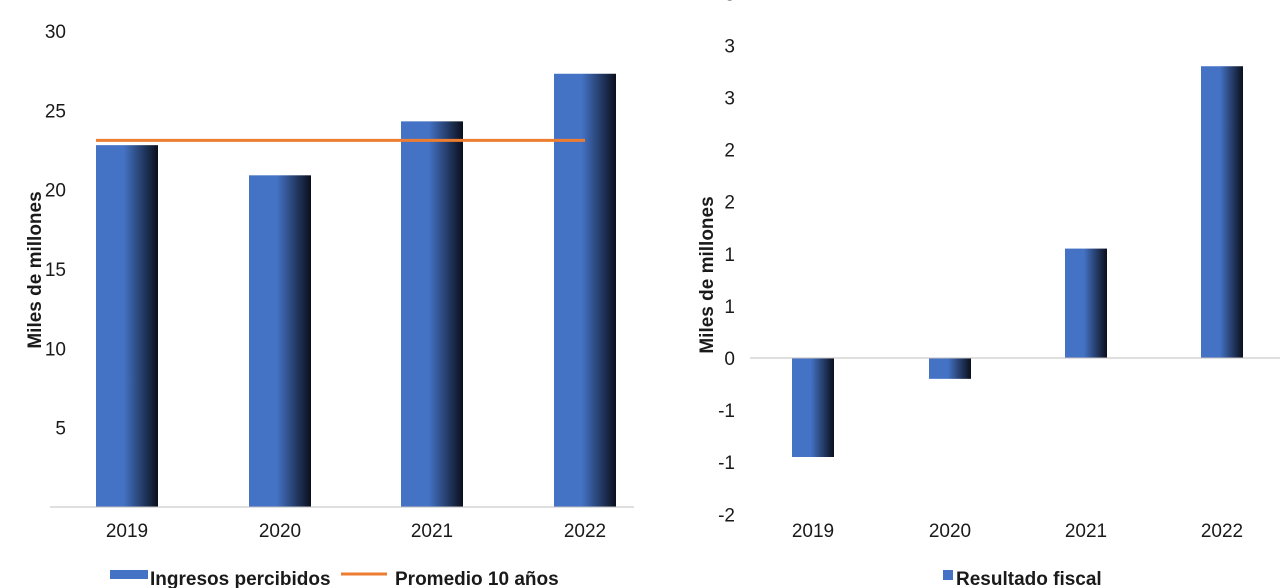  Describe the element at coordinates (726, 515) in the screenshot. I see `y-tick-label: -2` at that location.